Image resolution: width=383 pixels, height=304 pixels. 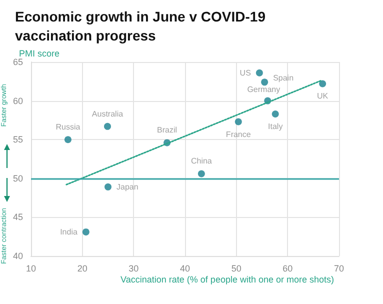 What do you see at coordinates (108, 113) in the screenshot?
I see `data-label: Australia` at bounding box center [108, 113].